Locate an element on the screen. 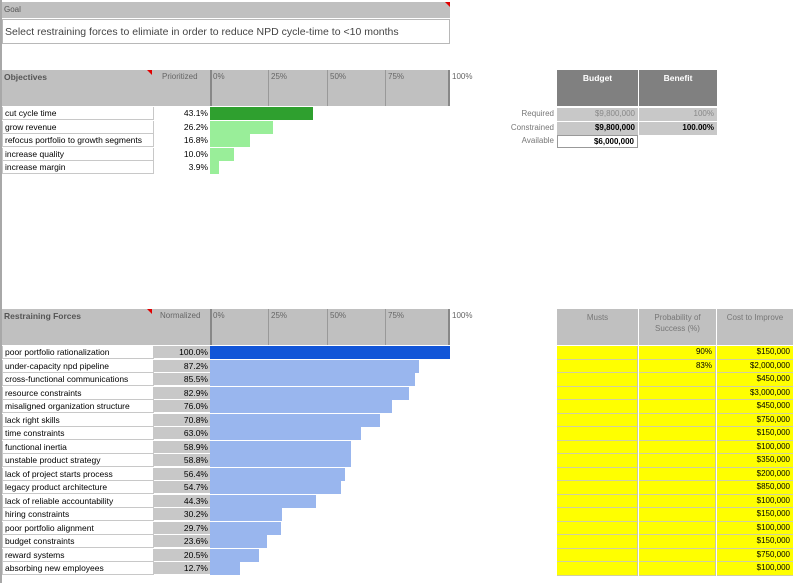 The height and width of the screenshot is (583, 800). force-row-label: resource constraints is located at coordinates (78, 393).